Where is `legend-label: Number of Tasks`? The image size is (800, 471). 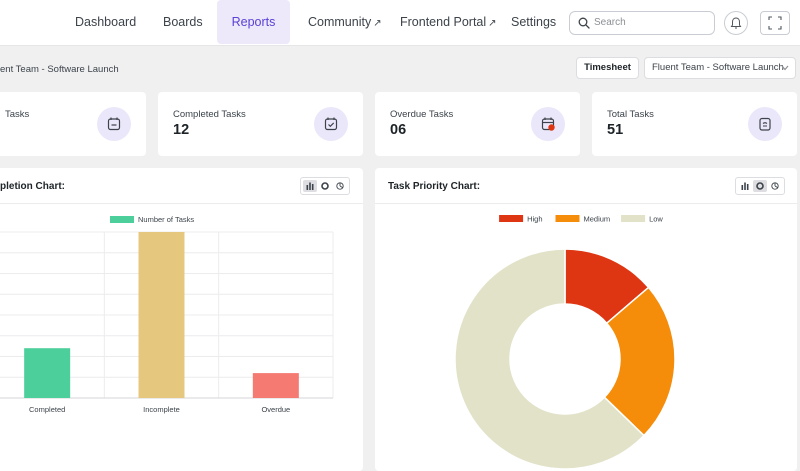 legend-label: Number of Tasks is located at coordinates (166, 219).